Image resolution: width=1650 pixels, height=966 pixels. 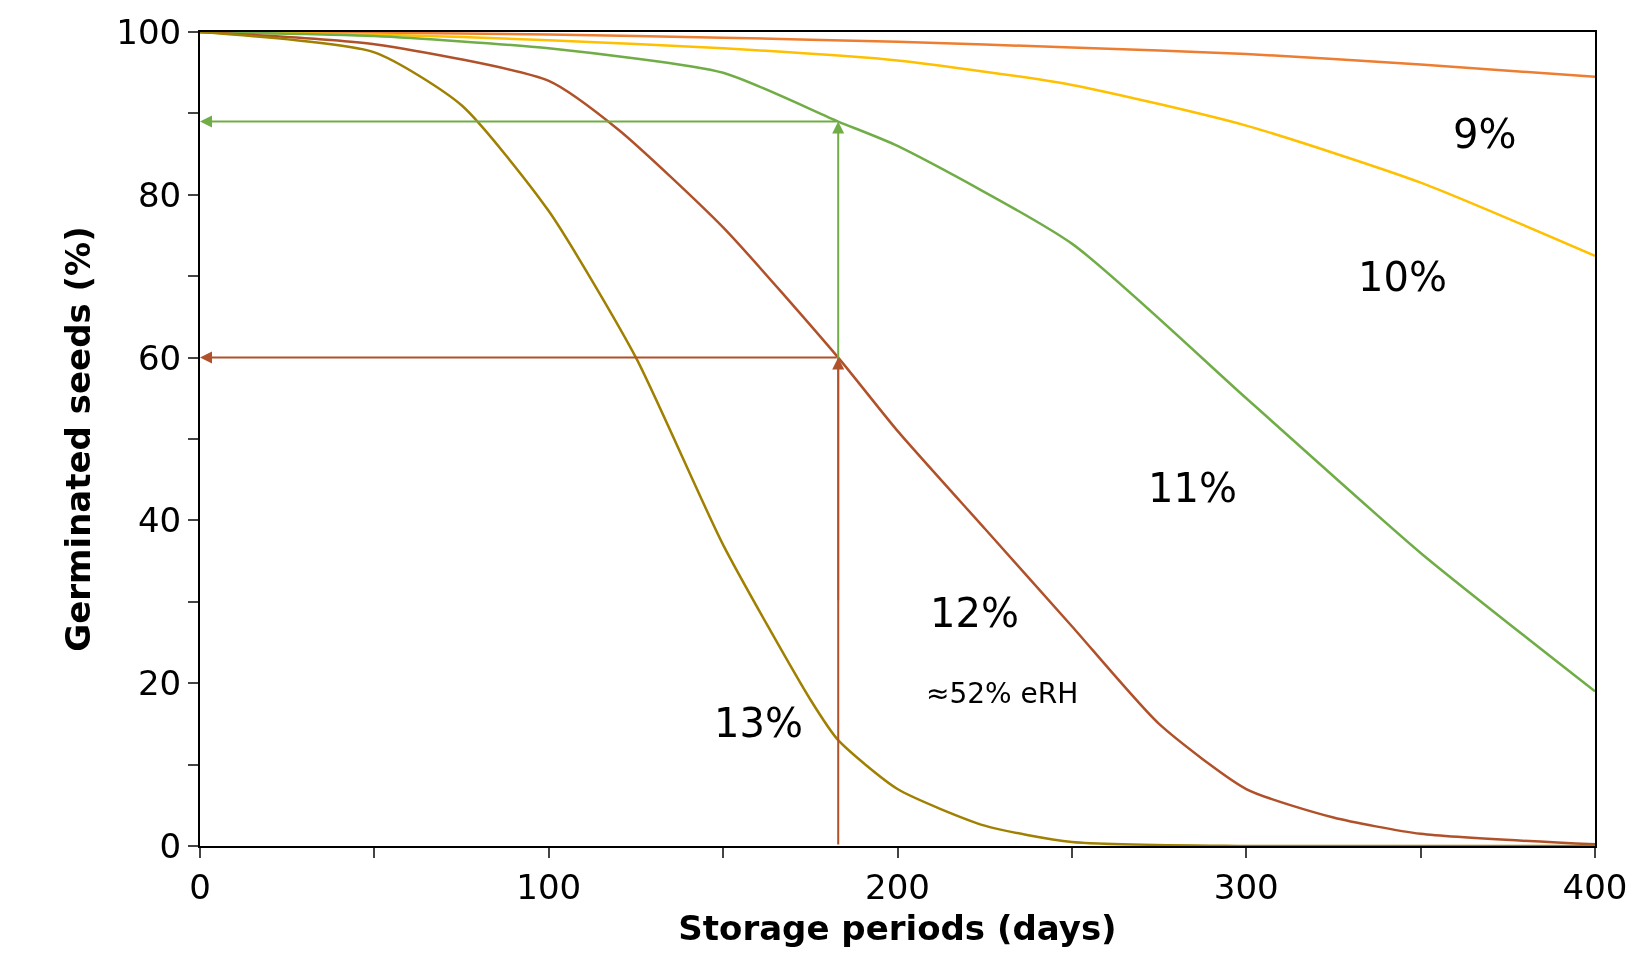 What do you see at coordinates (897, 886) in the screenshot?
I see `x-tick-label: 200` at bounding box center [897, 886].